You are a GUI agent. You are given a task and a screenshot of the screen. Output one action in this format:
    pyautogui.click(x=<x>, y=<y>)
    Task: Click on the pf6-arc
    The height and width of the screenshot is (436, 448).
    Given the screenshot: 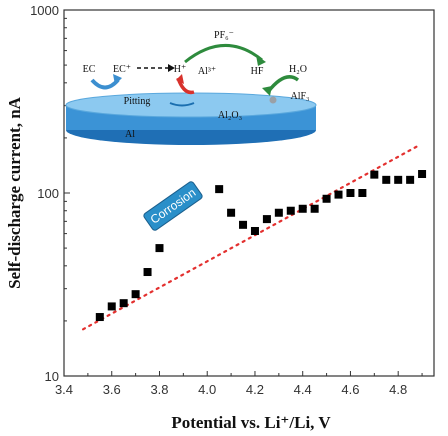 What is the action you would take?
    pyautogui.click(x=223, y=54)
    